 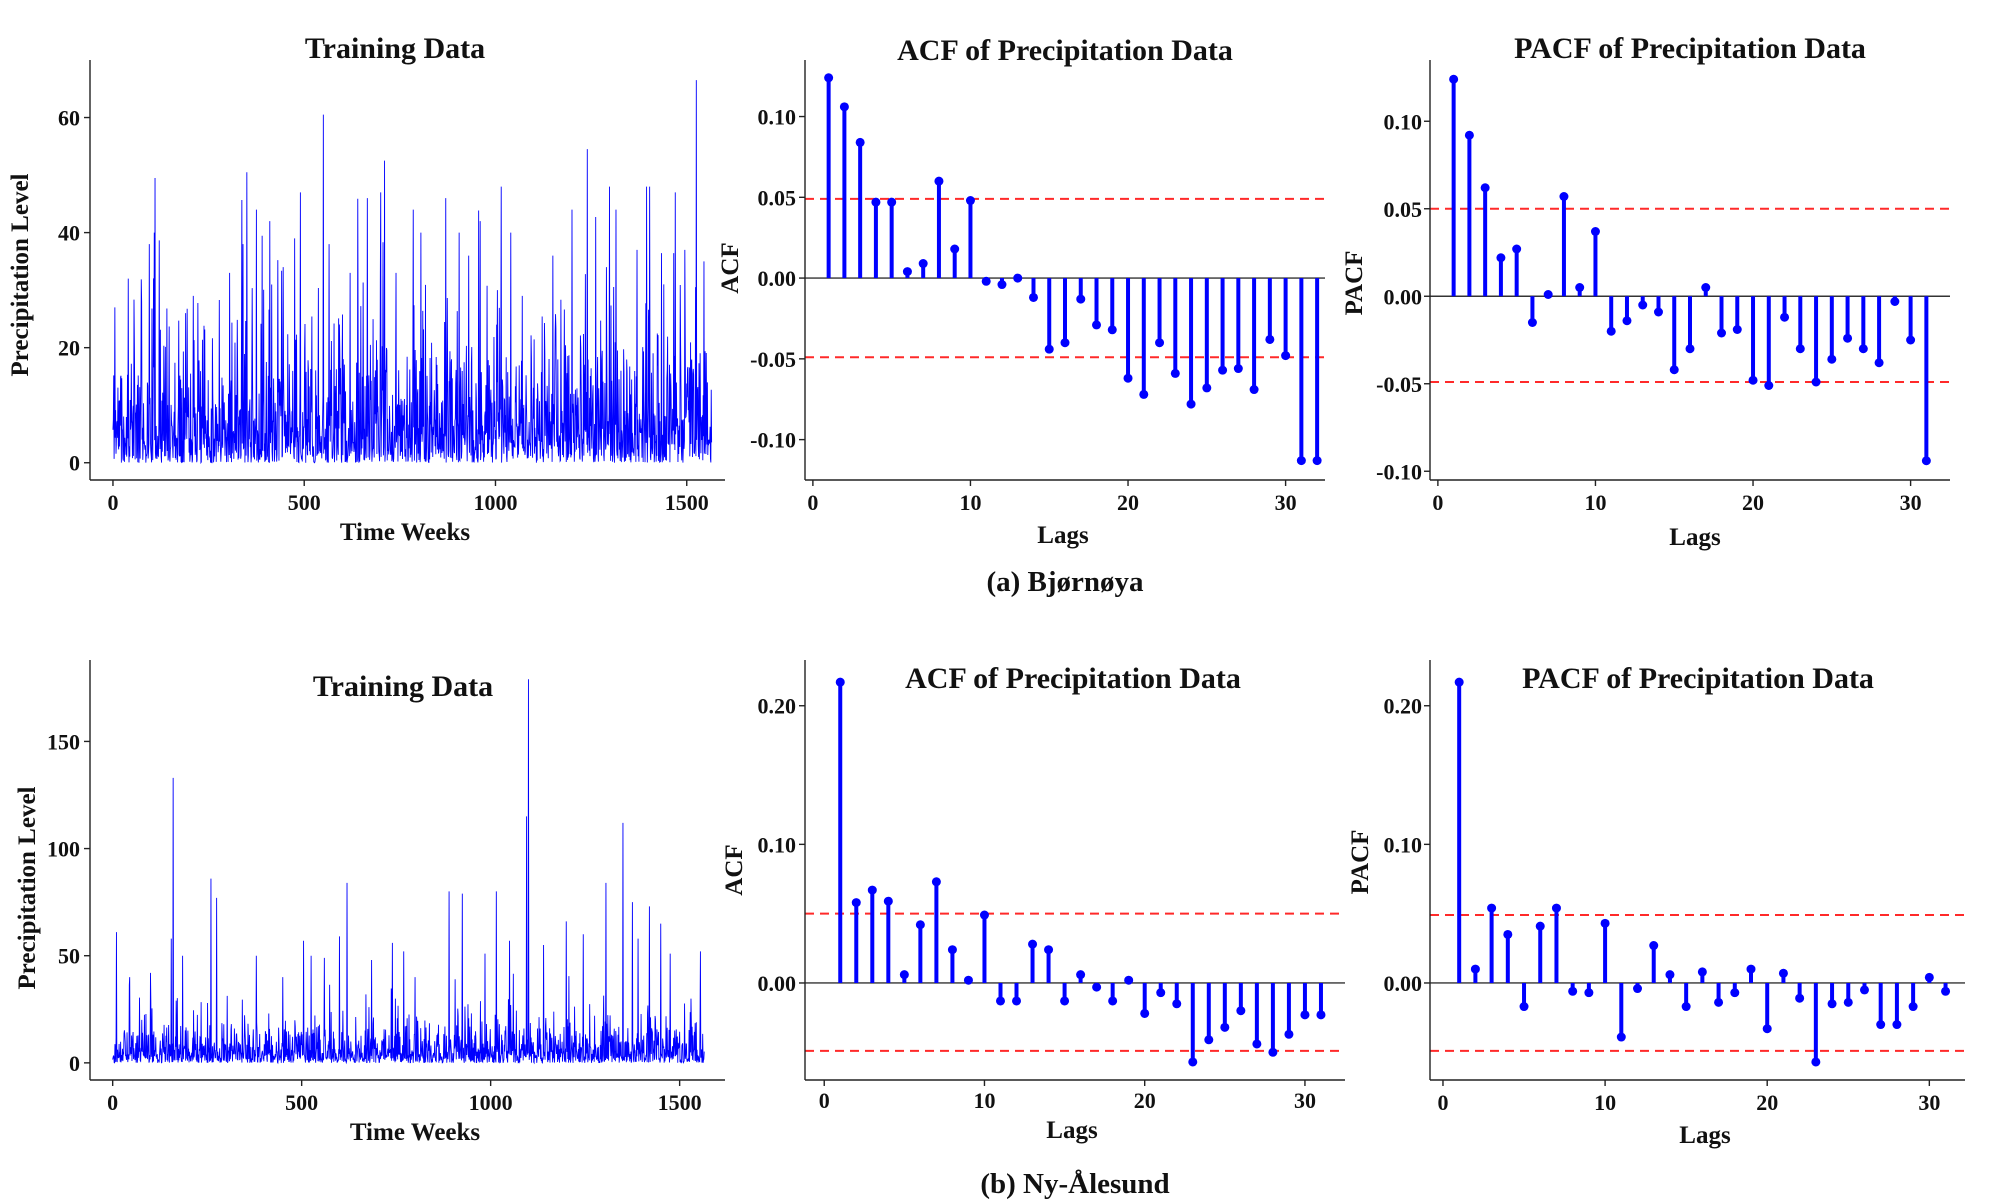 I want to click on y-tick-label: 0.20, so click(x=1403, y=706).